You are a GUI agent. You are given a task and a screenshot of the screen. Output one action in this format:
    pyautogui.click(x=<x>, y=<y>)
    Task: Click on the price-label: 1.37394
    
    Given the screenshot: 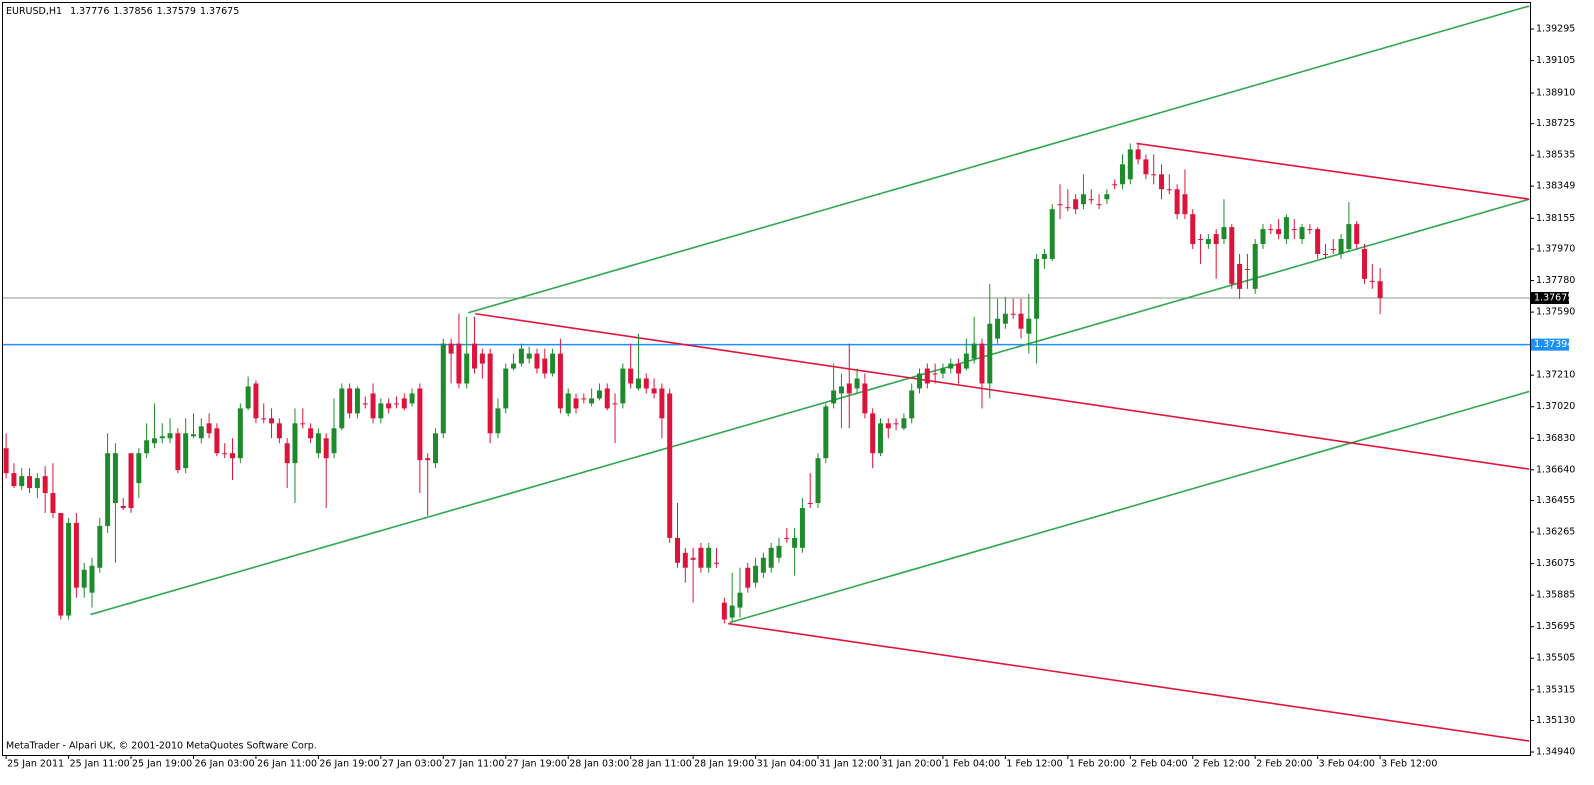 What is the action you would take?
    pyautogui.click(x=1553, y=344)
    